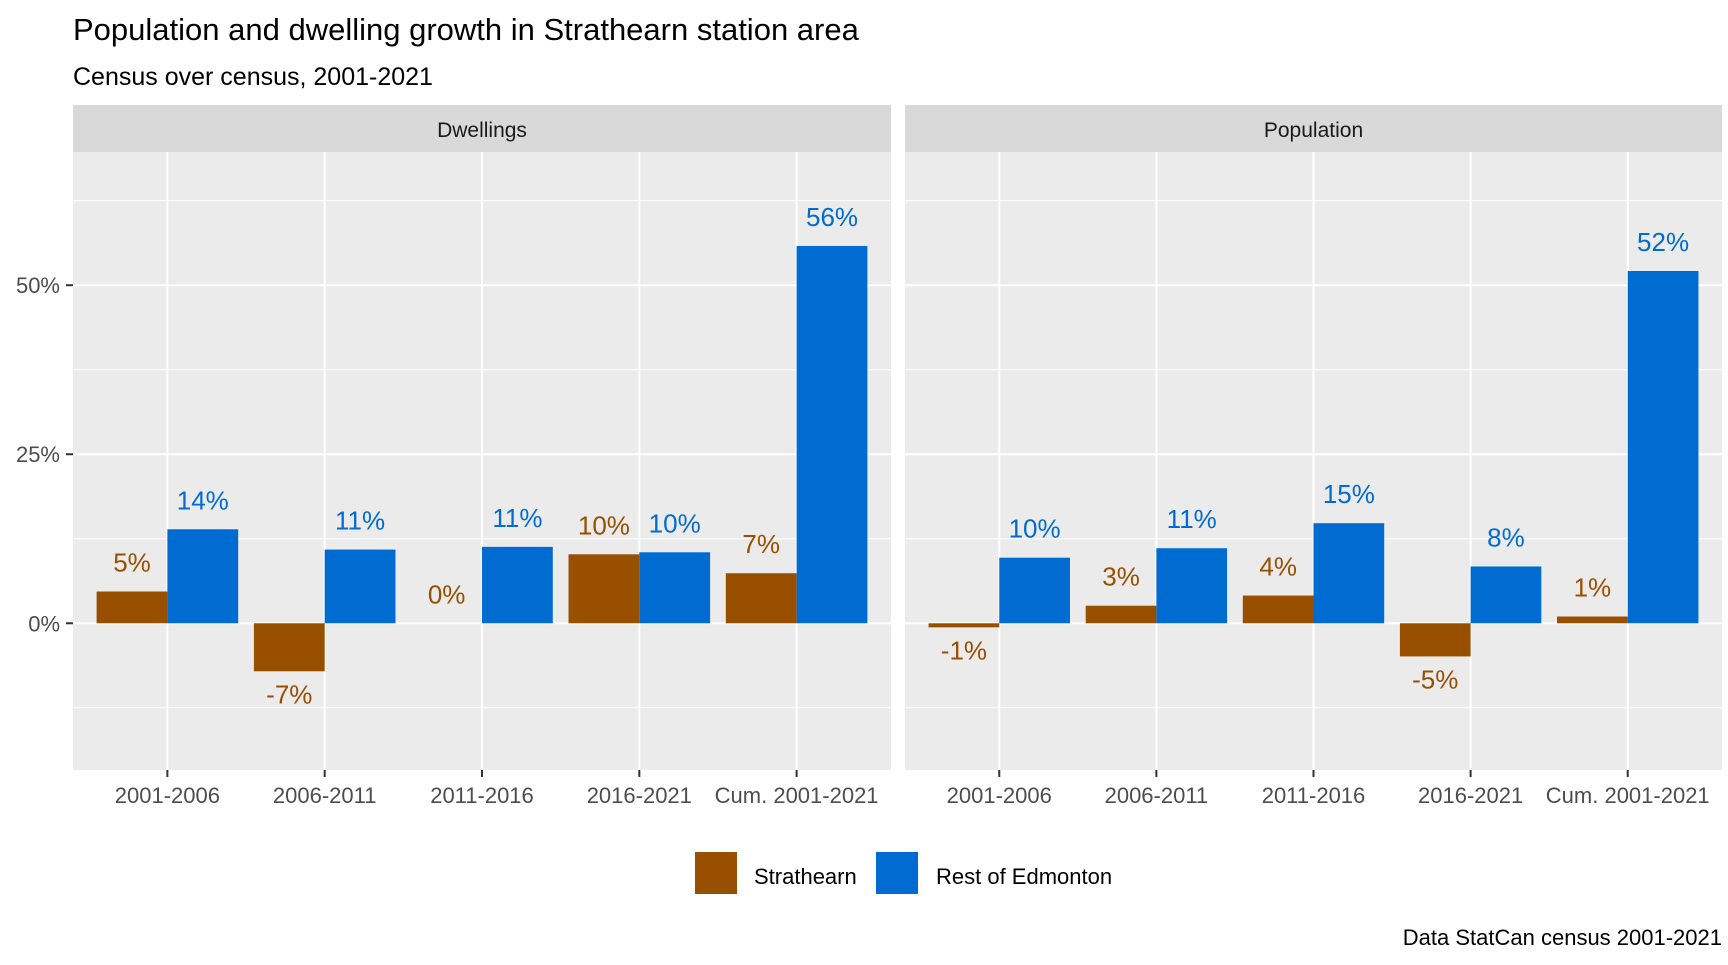  Describe the element at coordinates (132, 562) in the screenshot. I see `data-label: 5%` at that location.